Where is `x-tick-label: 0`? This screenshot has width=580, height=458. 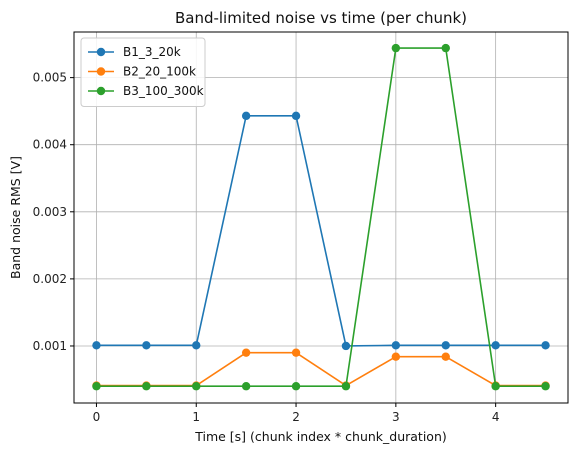 x-tick-label: 0 is located at coordinates (97, 417).